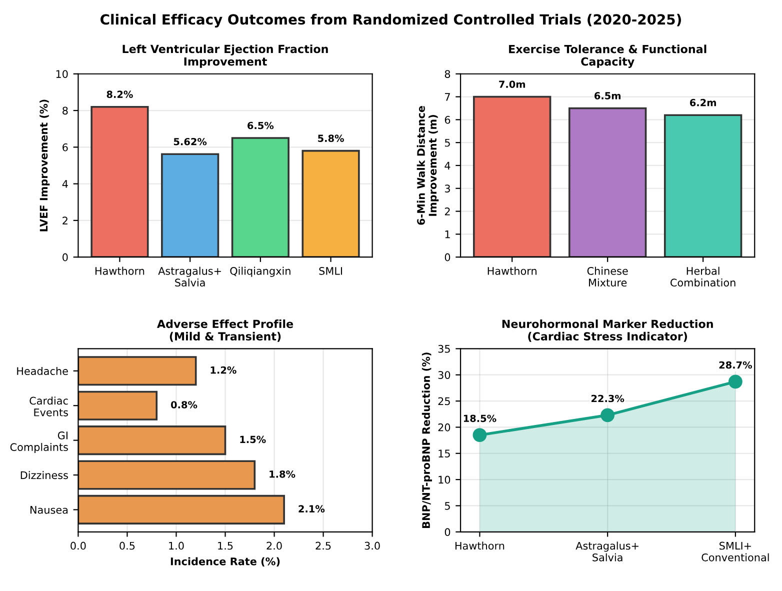 This screenshot has width=782, height=591. What do you see at coordinates (607, 56) in the screenshot?
I see `chart-title: Exercise Tolerance & Functional Capacity` at bounding box center [607, 56].